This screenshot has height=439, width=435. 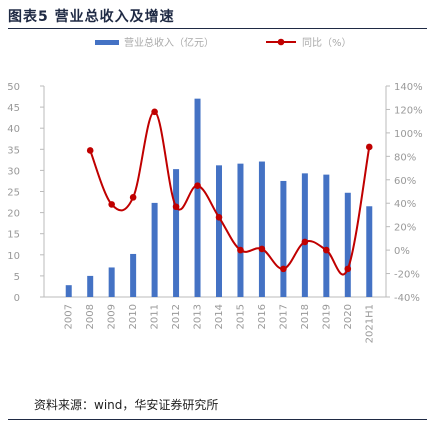 What do you see at coordinates (13, 214) in the screenshot?
I see `left-tick-label: 20` at bounding box center [13, 214].